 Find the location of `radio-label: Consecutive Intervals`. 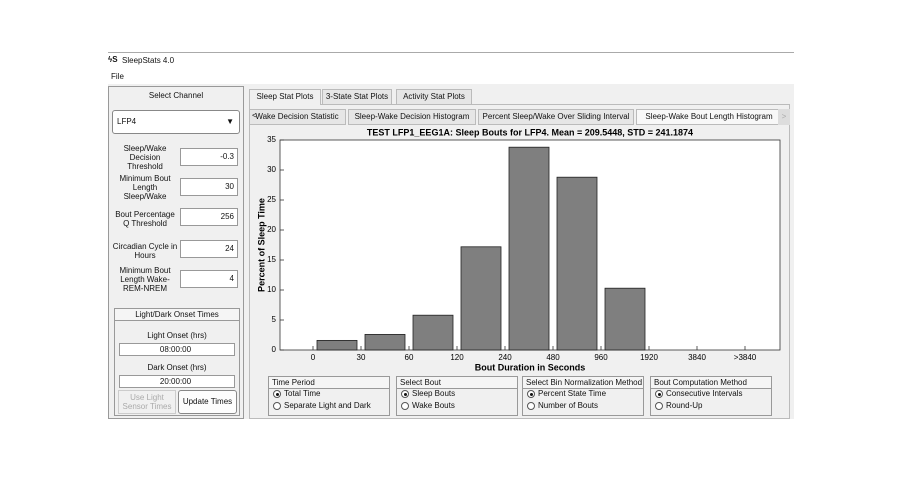

radio-label: Consecutive Intervals is located at coordinates (704, 393).